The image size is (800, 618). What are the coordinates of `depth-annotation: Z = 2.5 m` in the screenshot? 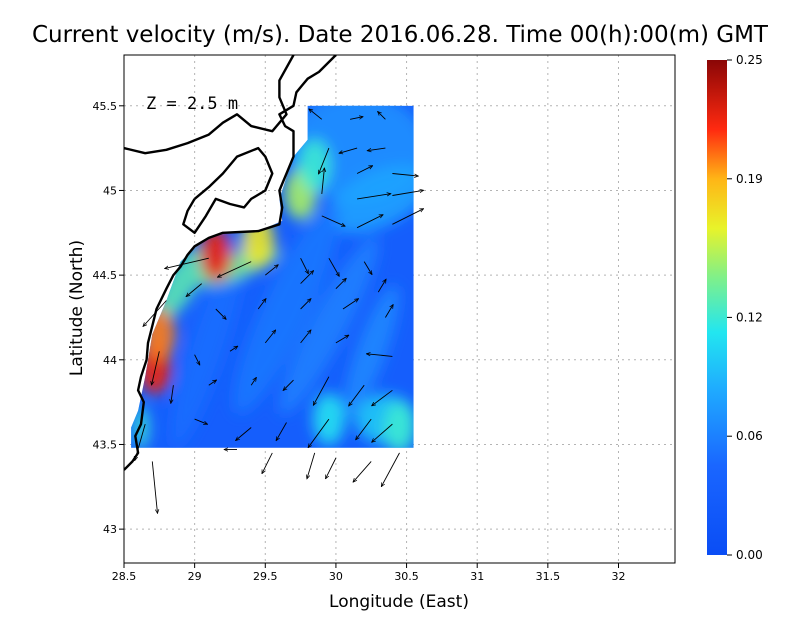 It's located at (192, 104).